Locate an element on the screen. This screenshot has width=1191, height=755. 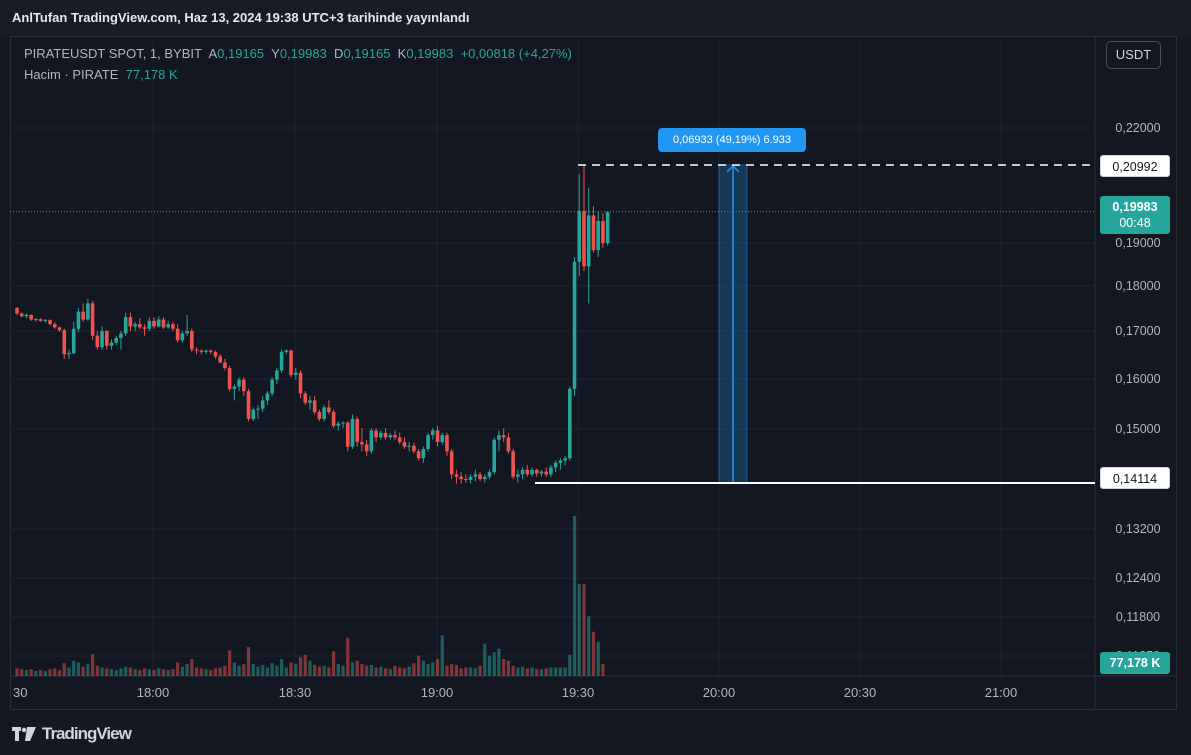
x-tick-label: 18:00 is located at coordinates (153, 692).